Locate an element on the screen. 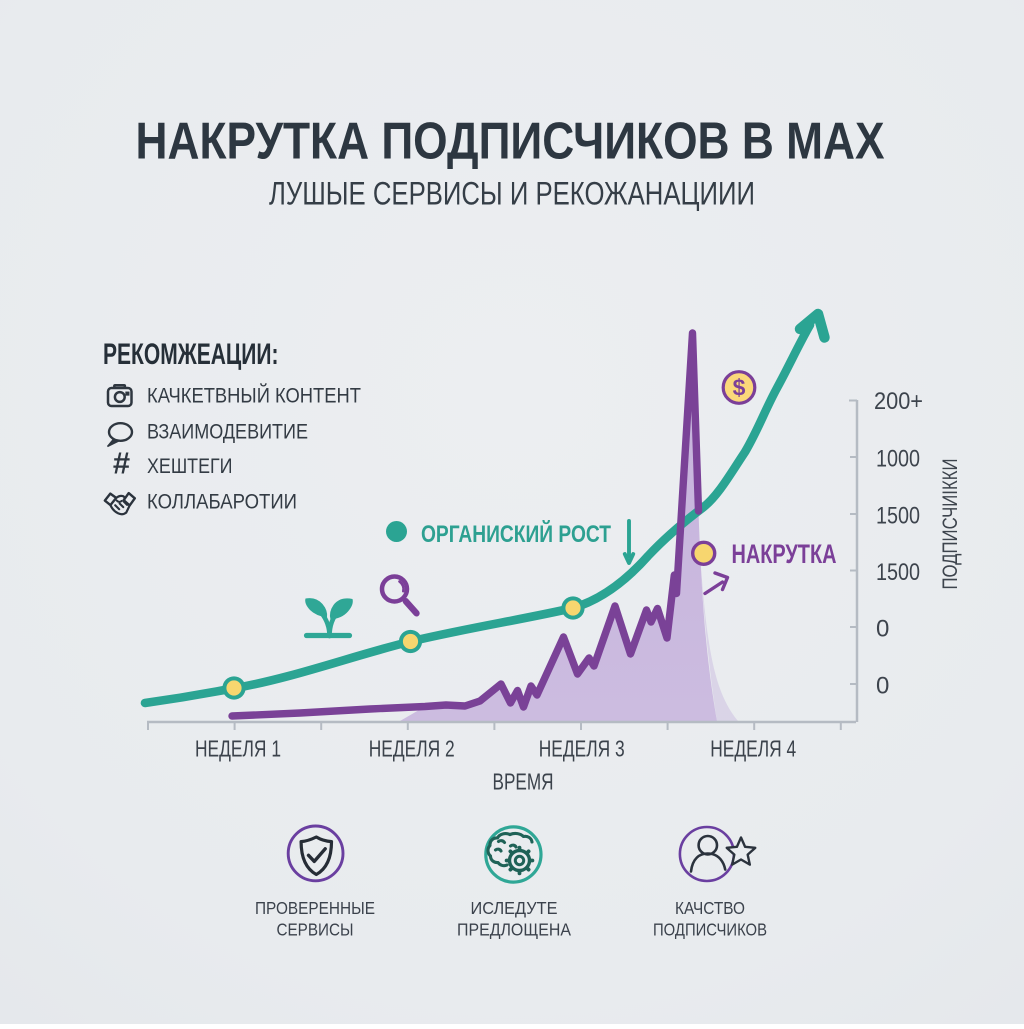 Image resolution: width=1024 pixels, height=1029 pixels. svg-text: КАЧСТВО is located at coordinates (710, 908).